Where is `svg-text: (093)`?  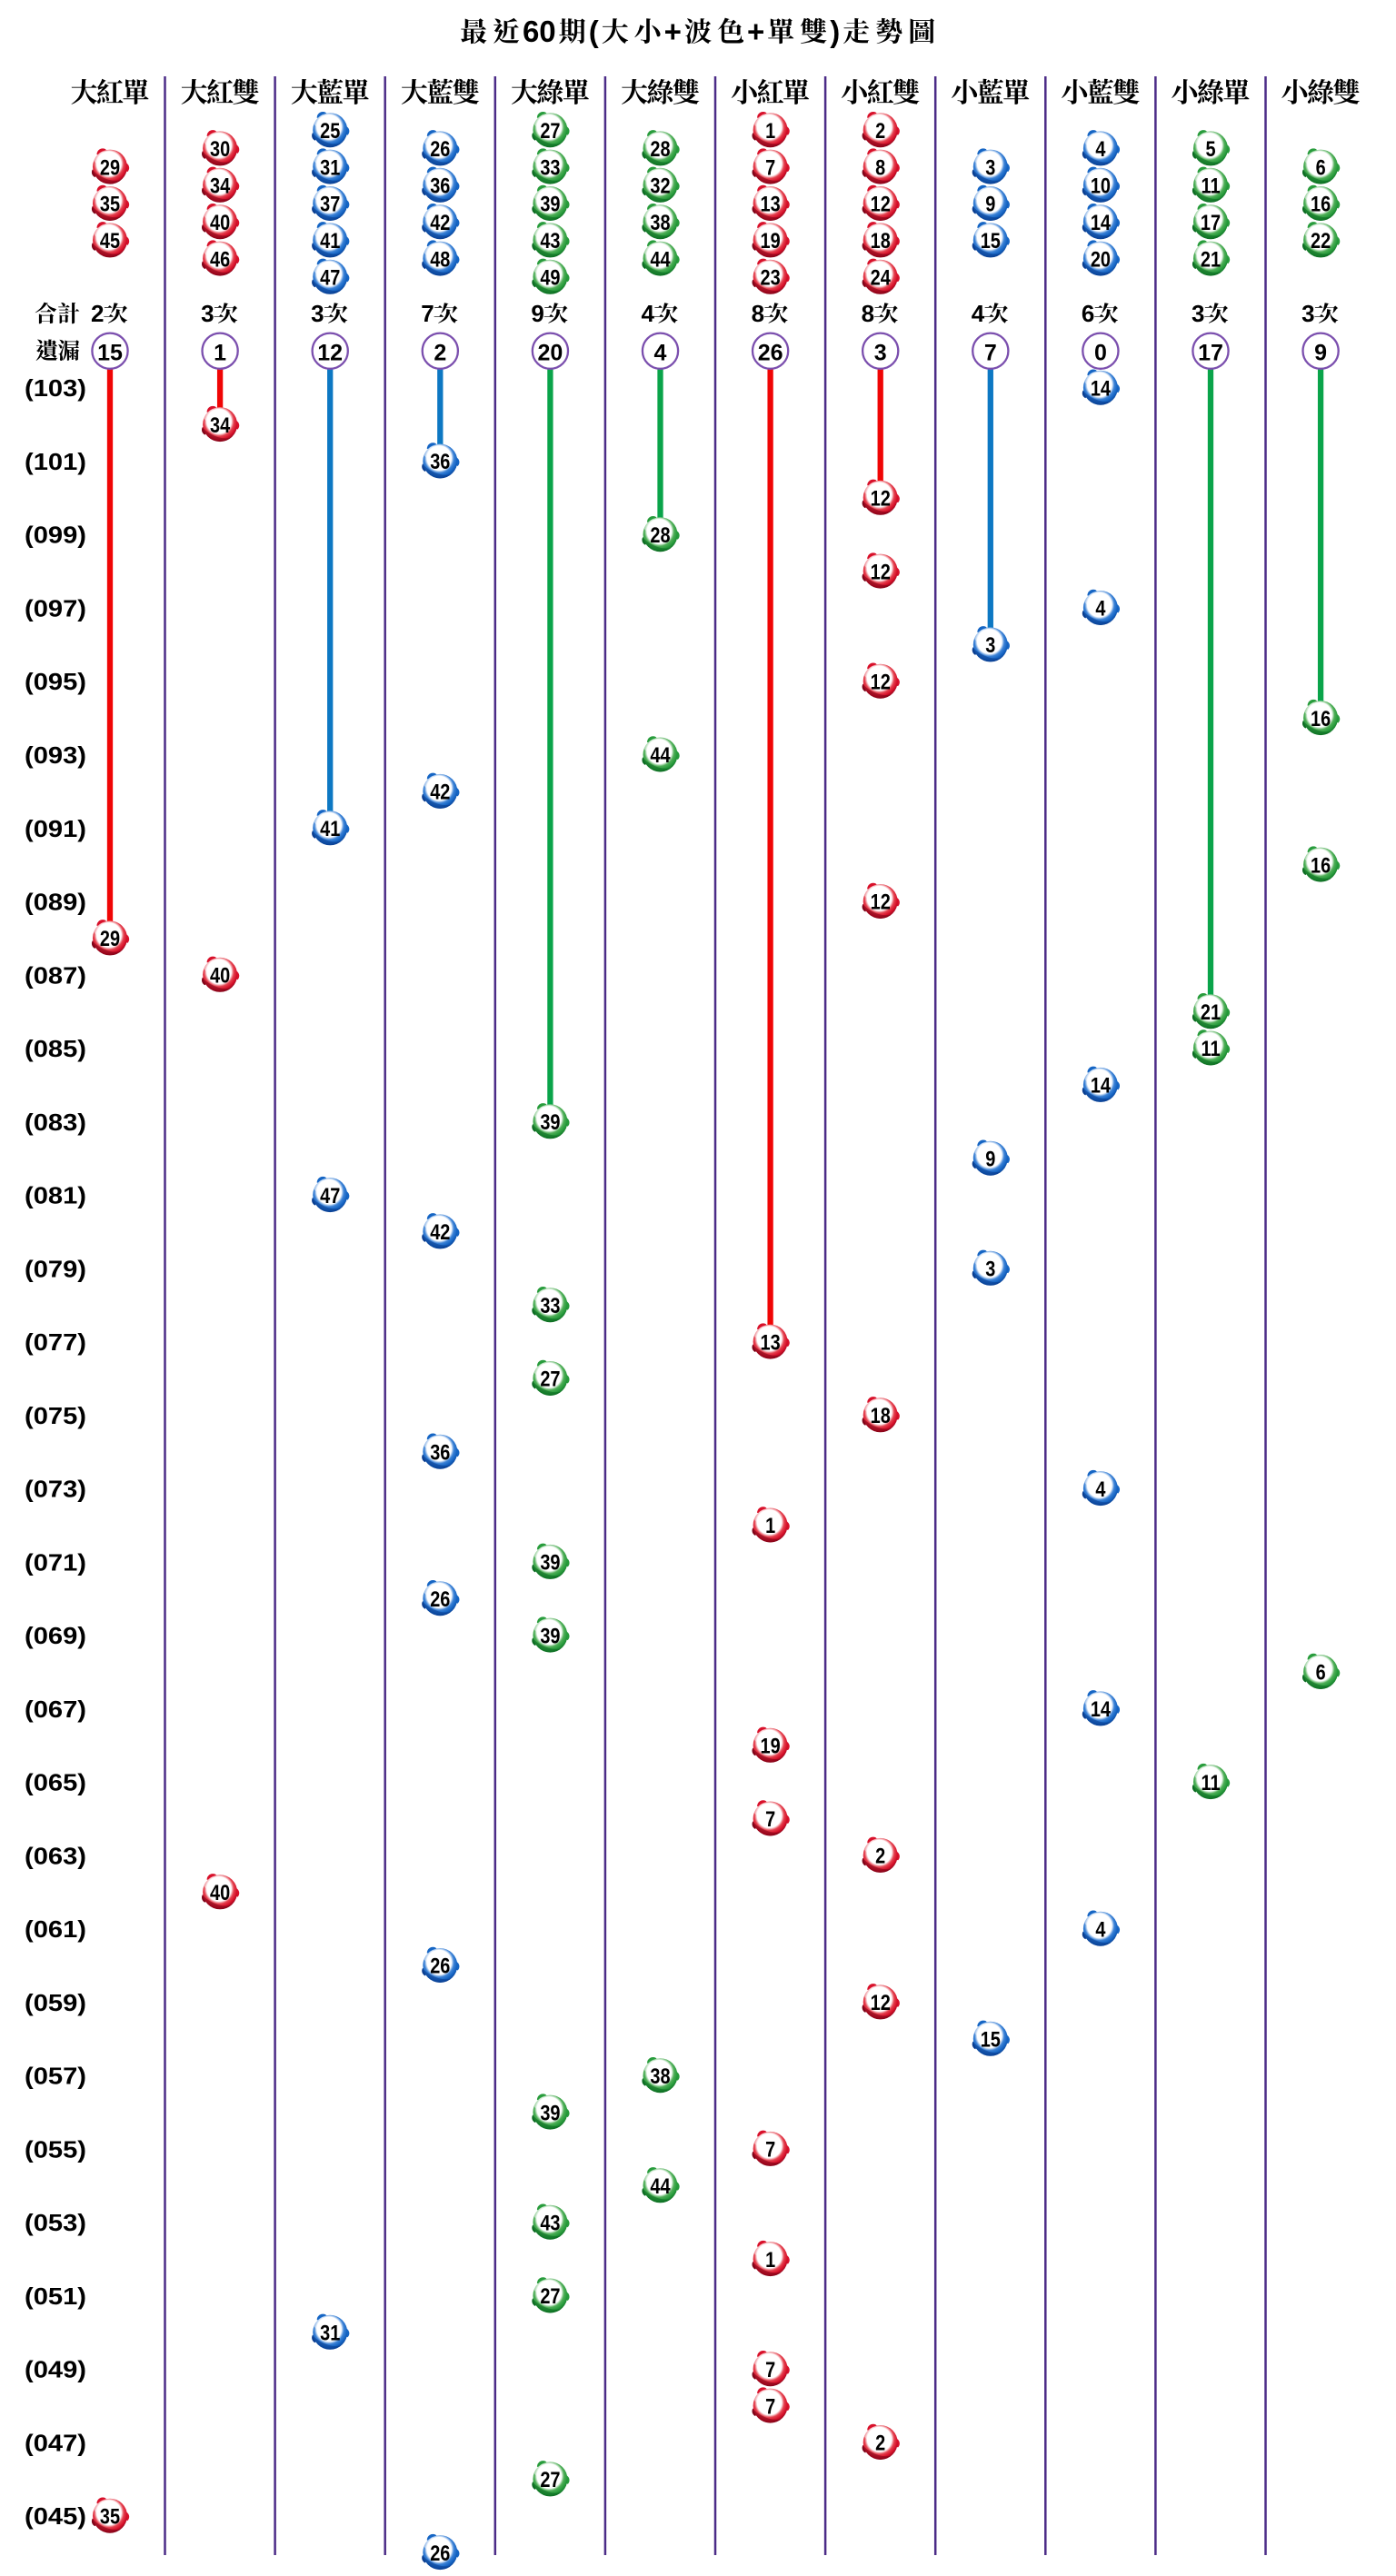
svg-text: (093) is located at coordinates (55, 754).